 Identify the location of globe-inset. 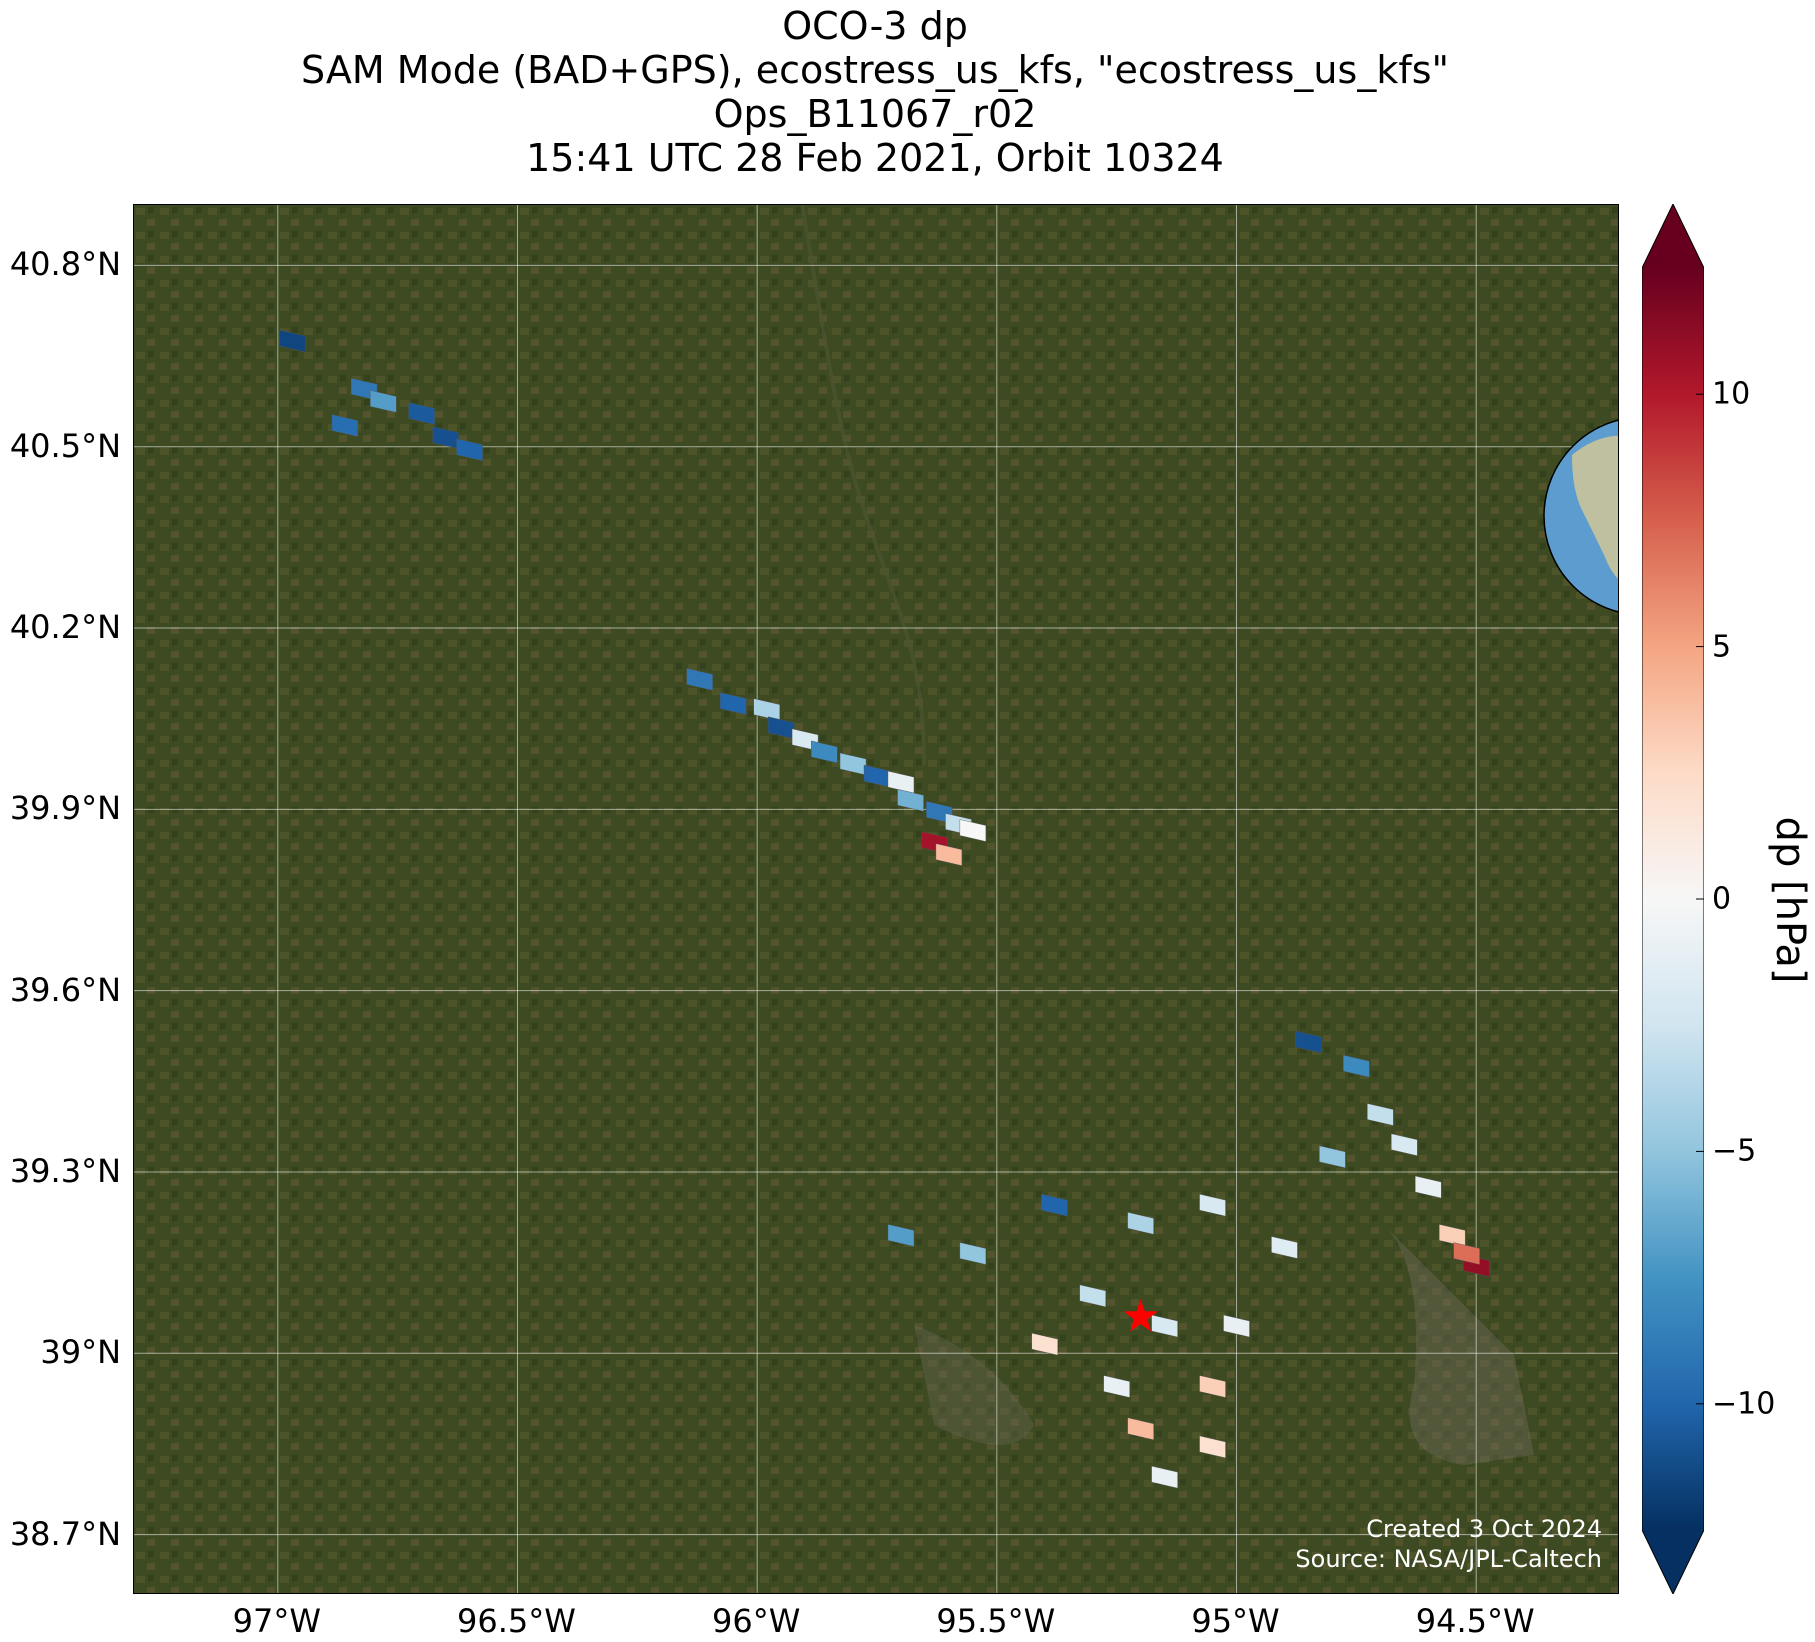
(1580, 516).